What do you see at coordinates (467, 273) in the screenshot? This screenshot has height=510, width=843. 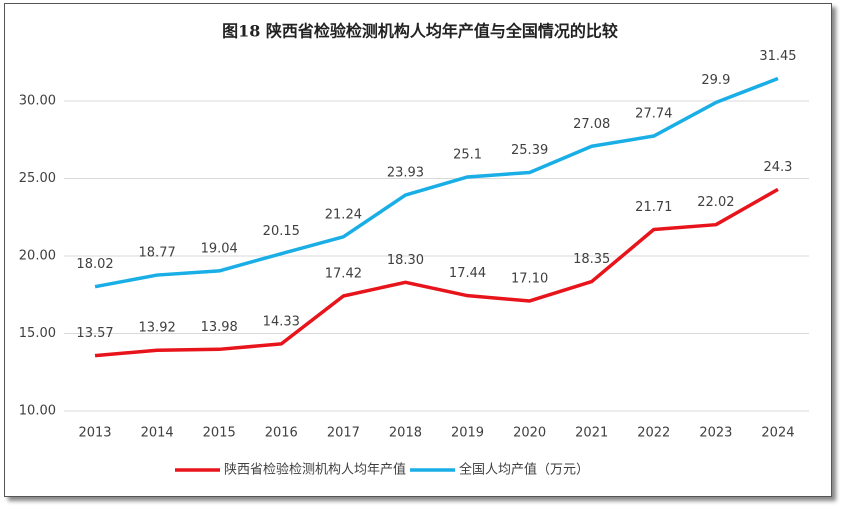 I see `data-label: 17.44` at bounding box center [467, 273].